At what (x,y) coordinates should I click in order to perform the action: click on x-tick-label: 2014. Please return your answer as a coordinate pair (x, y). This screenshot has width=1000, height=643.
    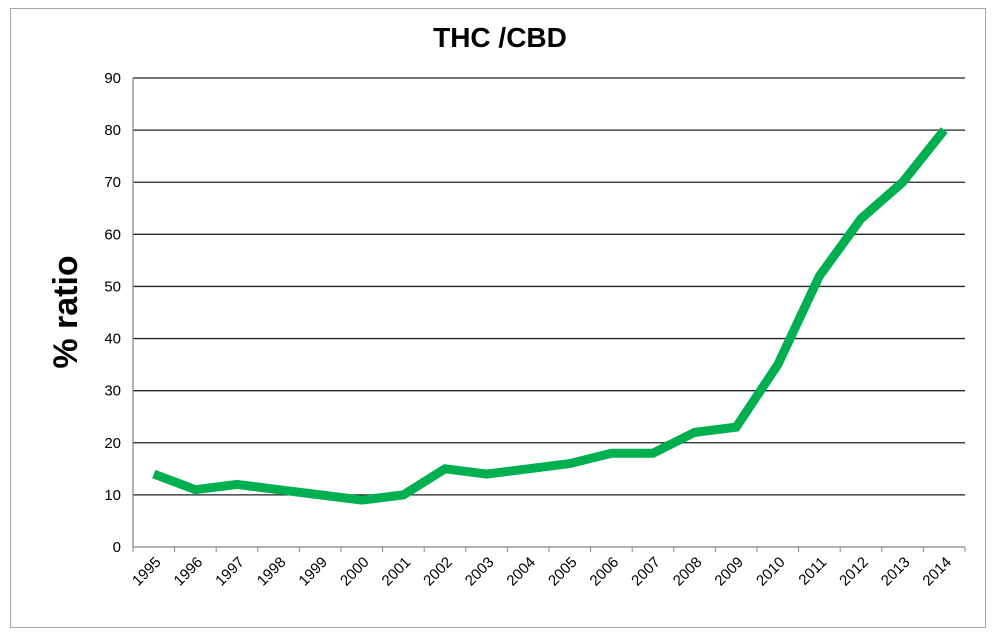
    Looking at the image, I should click on (937, 572).